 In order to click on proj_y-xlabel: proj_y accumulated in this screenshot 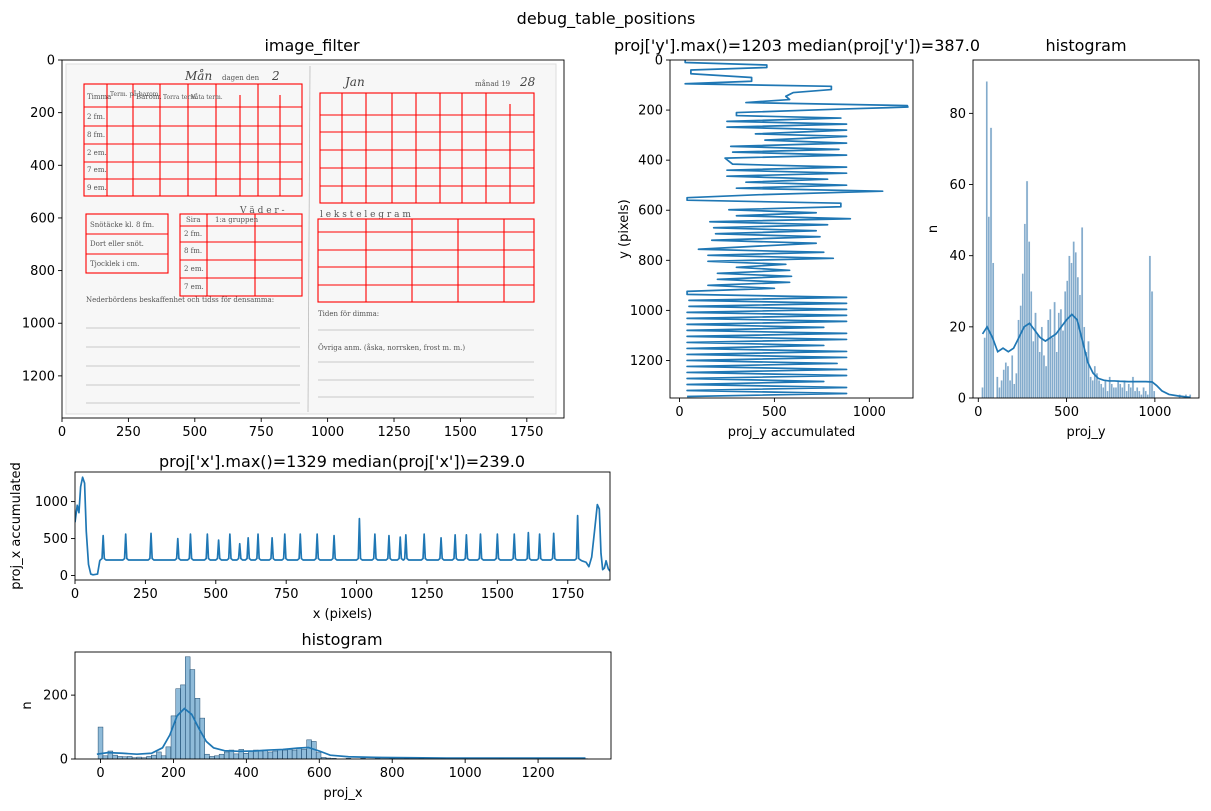, I will do `click(792, 432)`.